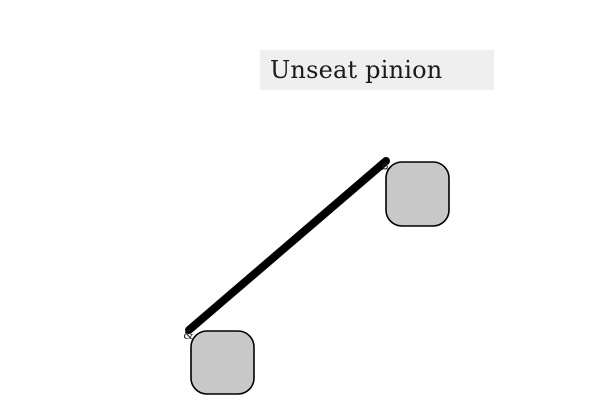 The width and height of the screenshot is (600, 400). Describe the element at coordinates (222, 362) in the screenshot. I see `block-bottom` at that location.